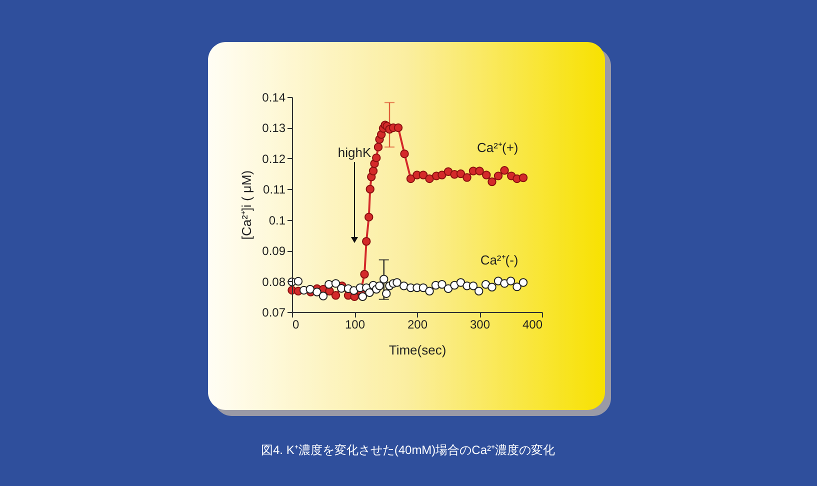 This screenshot has width=817, height=486. I want to click on x-axis-title: Time(sec), so click(417, 350).